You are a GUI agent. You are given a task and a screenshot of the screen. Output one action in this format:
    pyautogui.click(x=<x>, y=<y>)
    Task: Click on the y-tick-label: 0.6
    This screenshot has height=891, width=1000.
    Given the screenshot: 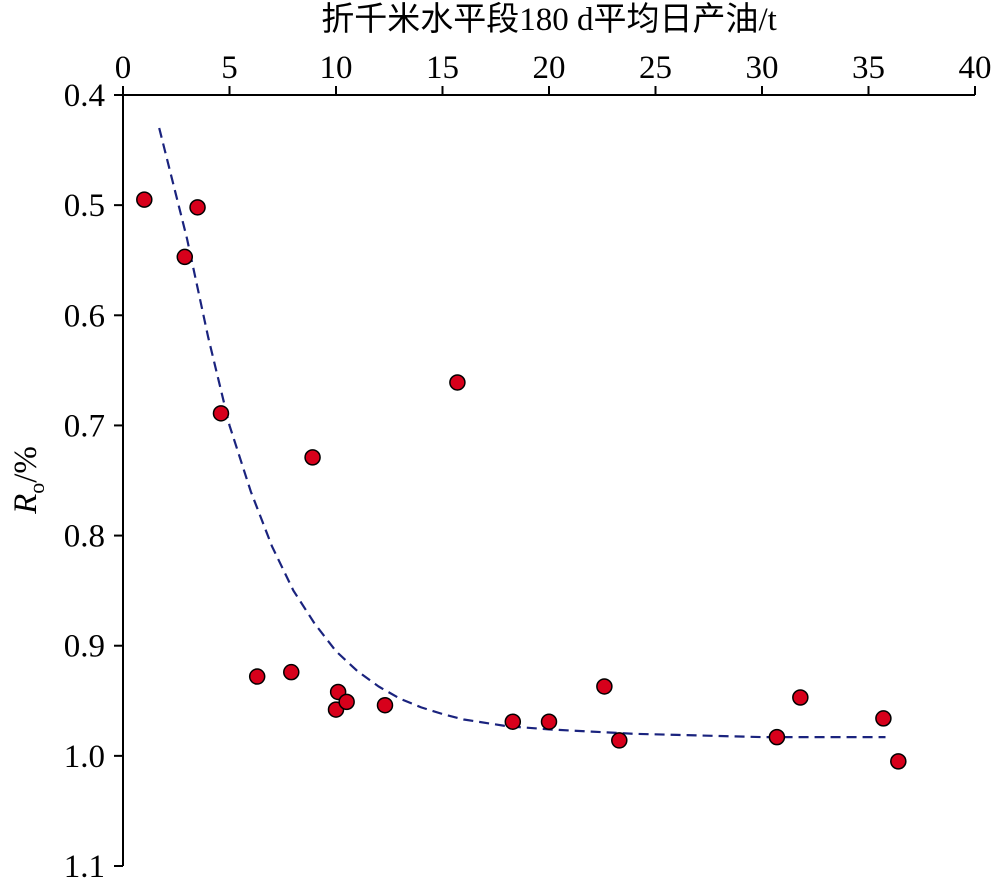 What is the action you would take?
    pyautogui.click(x=84, y=316)
    